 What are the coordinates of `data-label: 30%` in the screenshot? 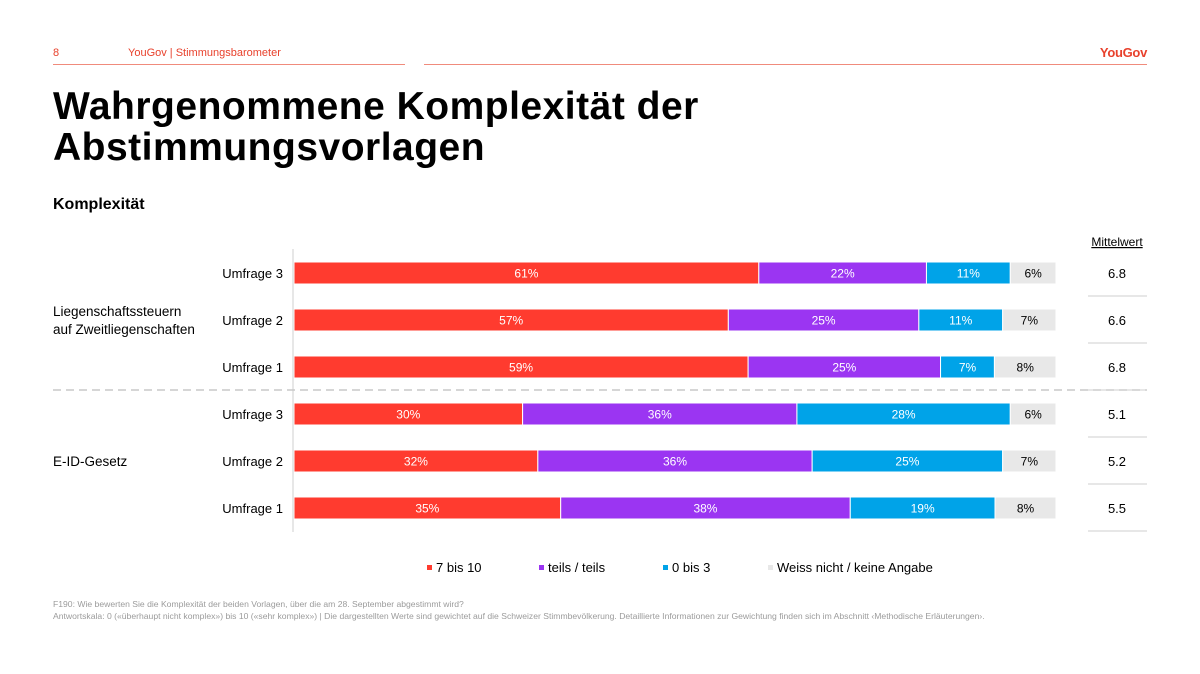 It's located at (408, 415).